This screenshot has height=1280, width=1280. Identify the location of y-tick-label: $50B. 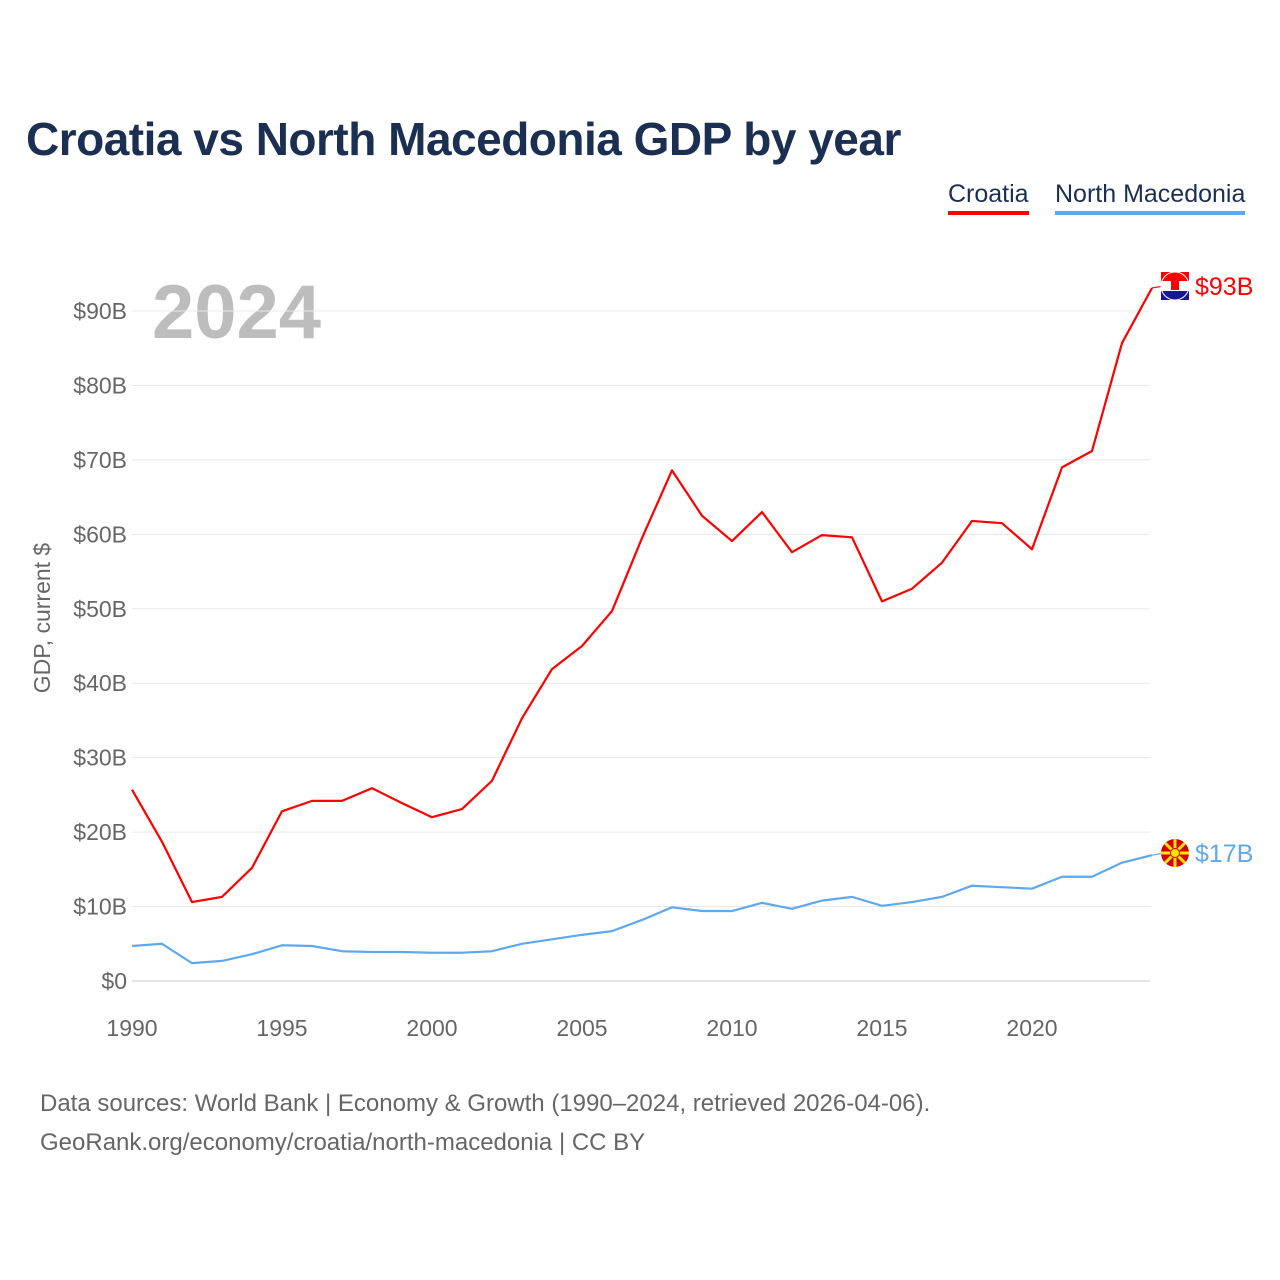
(100, 609).